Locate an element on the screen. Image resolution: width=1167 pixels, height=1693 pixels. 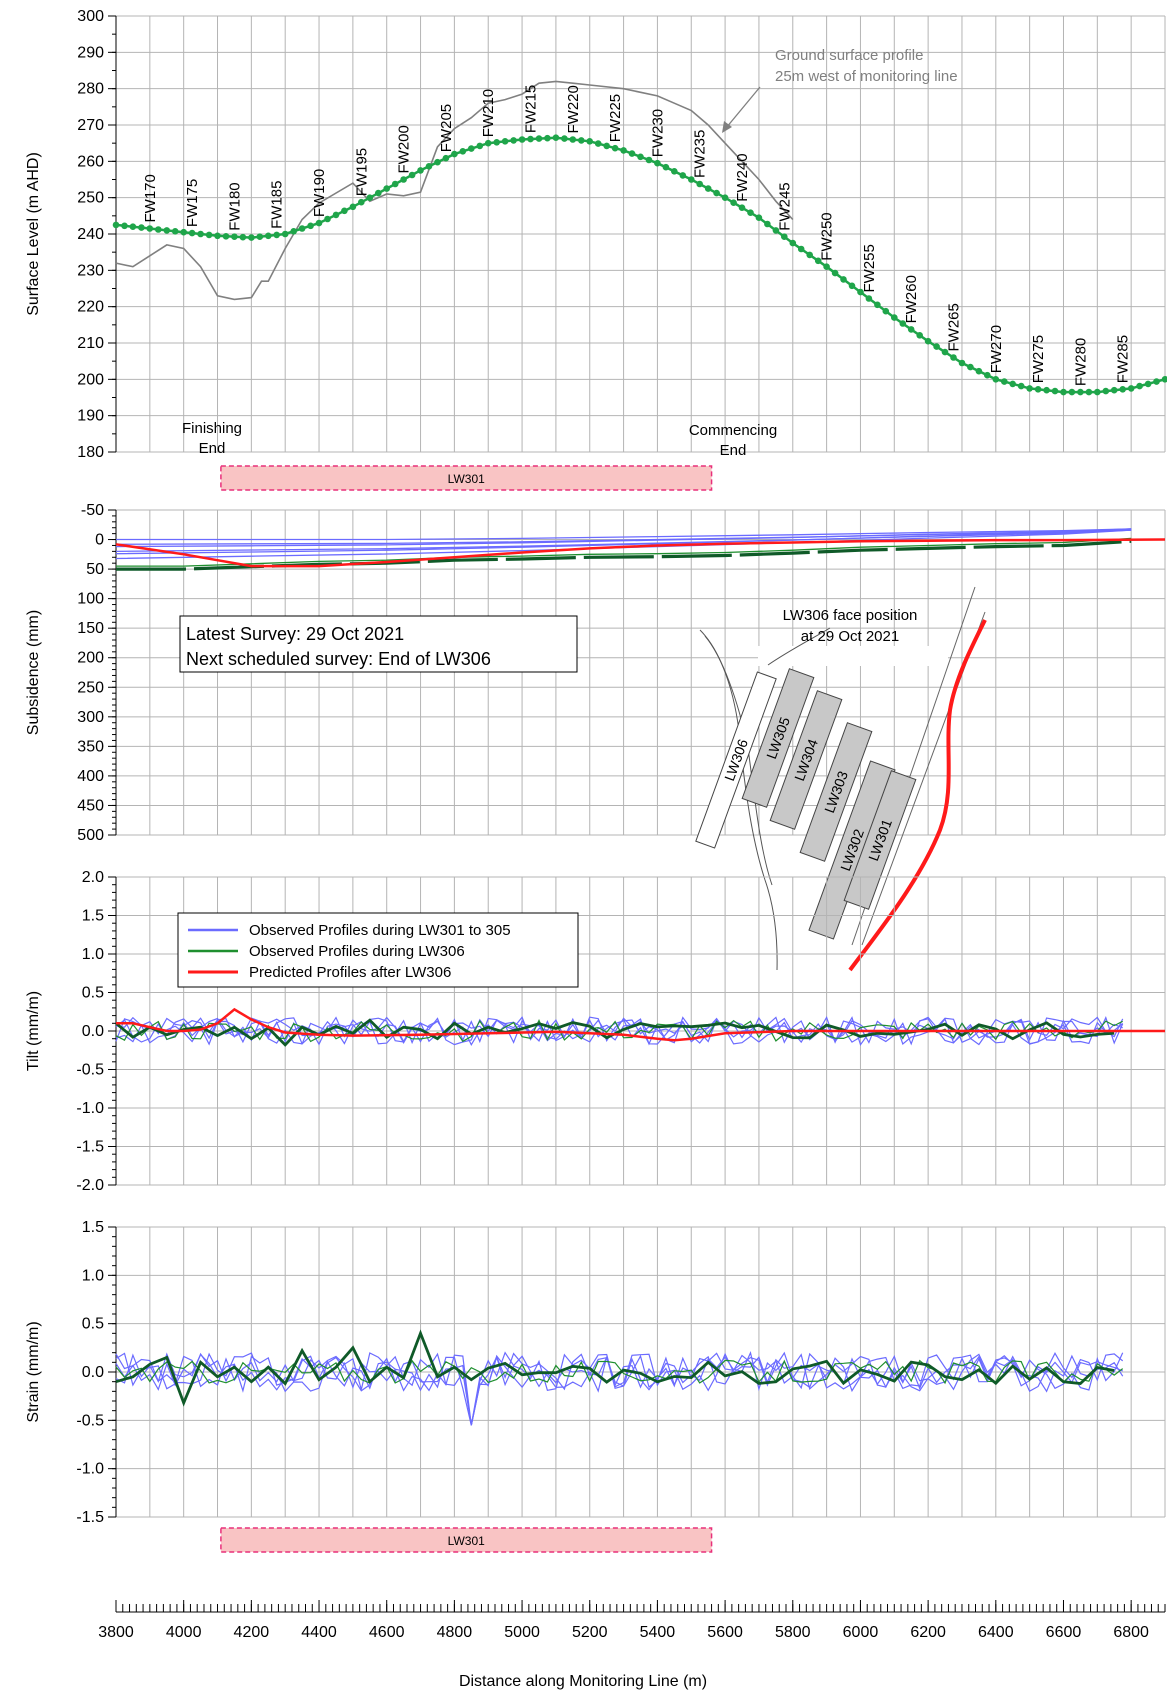
survey-mark-label: FW215 is located at coordinates (531, 109).